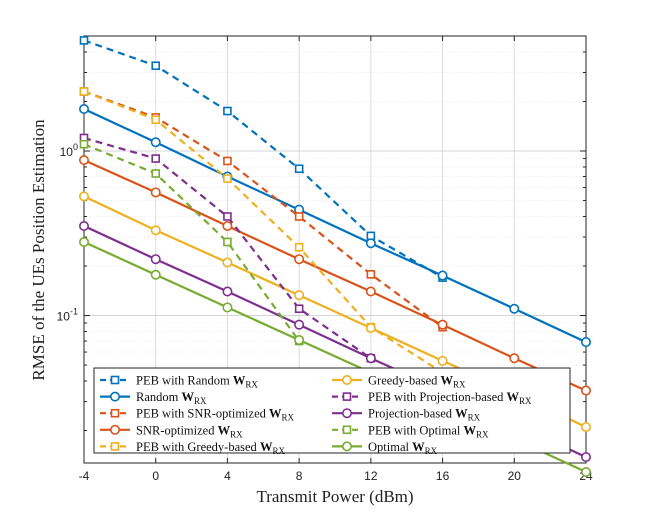 Image resolution: width=648 pixels, height=522 pixels. I want to click on legend-label: PEB with Projection-based WRX, so click(450, 398).